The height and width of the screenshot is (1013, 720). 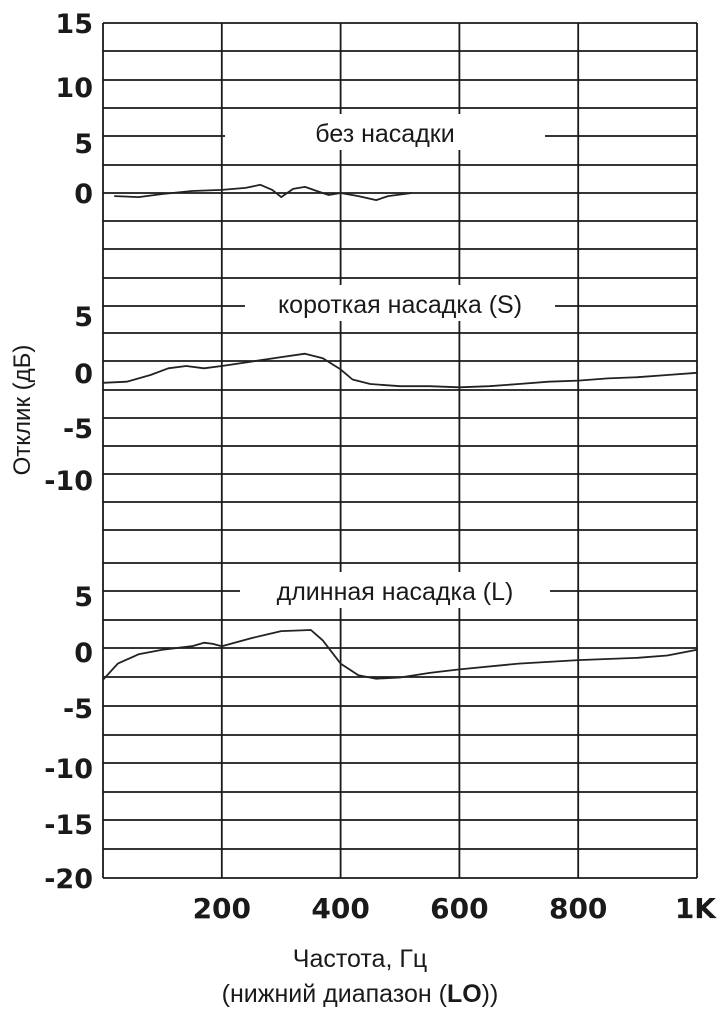 What do you see at coordinates (360, 959) in the screenshot?
I see `x-axis-label: Частота, Гц` at bounding box center [360, 959].